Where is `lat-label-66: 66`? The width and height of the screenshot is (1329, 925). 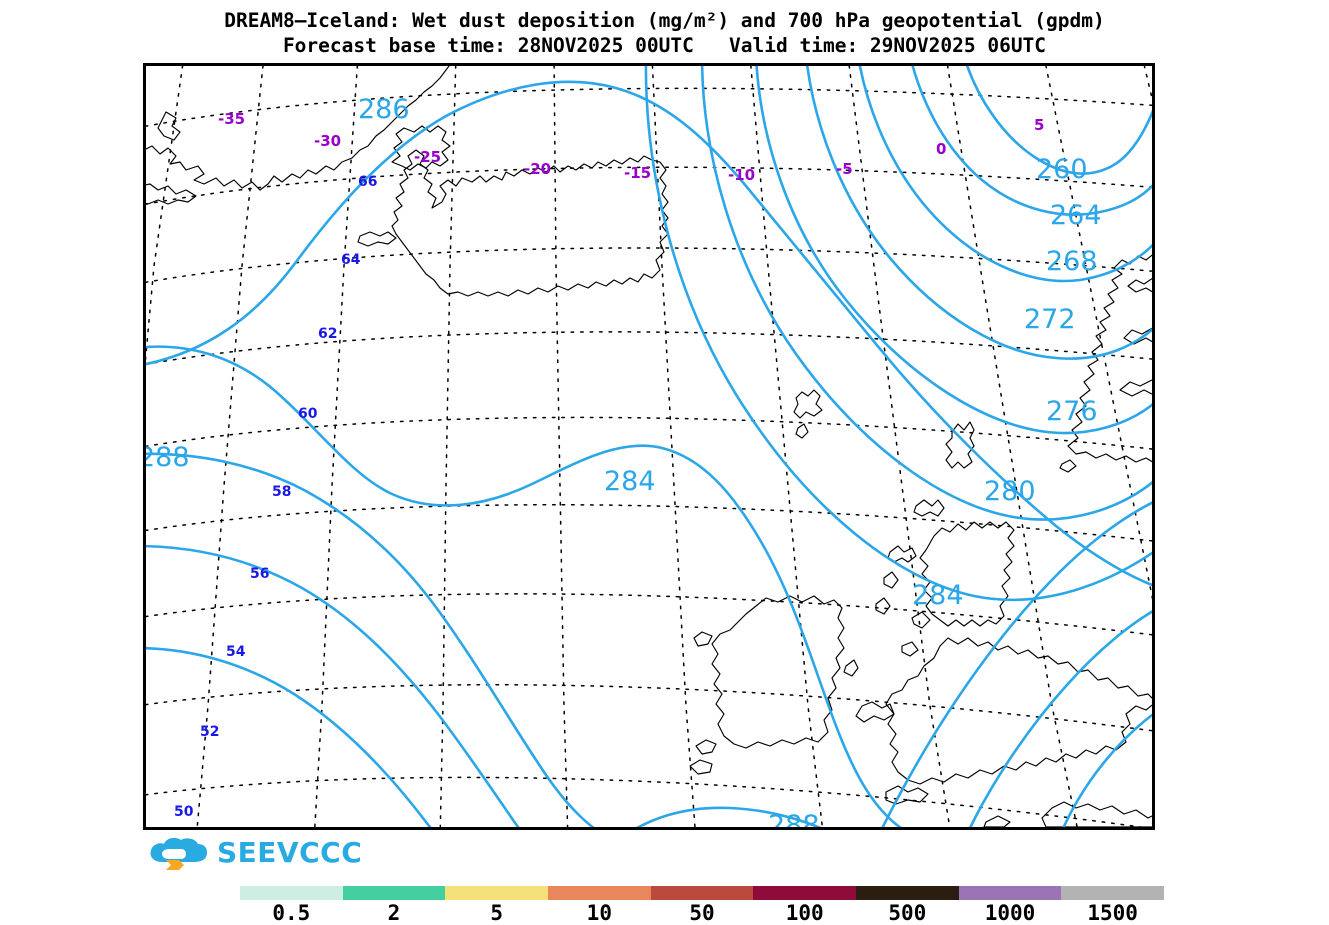
lat-label-66: 66 is located at coordinates (367, 182).